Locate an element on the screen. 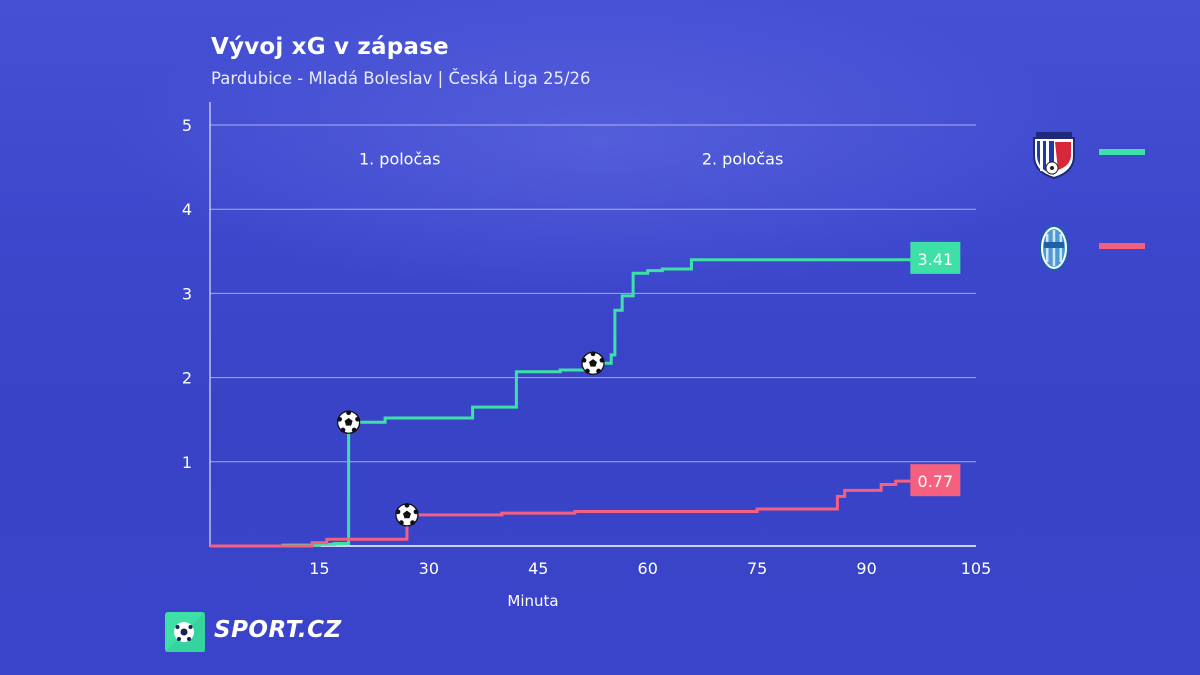 The image size is (1200, 675). chart-title: Vývoj xG v zápase is located at coordinates (330, 47).